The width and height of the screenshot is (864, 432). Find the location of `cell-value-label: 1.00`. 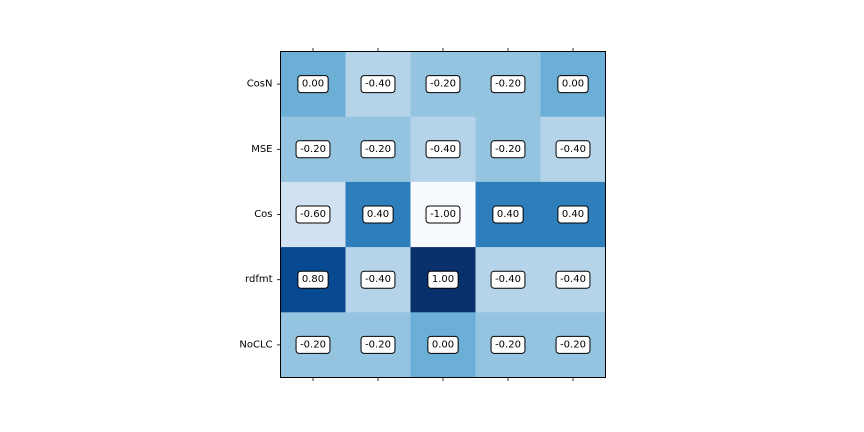

cell-value-label: 1.00 is located at coordinates (443, 279).